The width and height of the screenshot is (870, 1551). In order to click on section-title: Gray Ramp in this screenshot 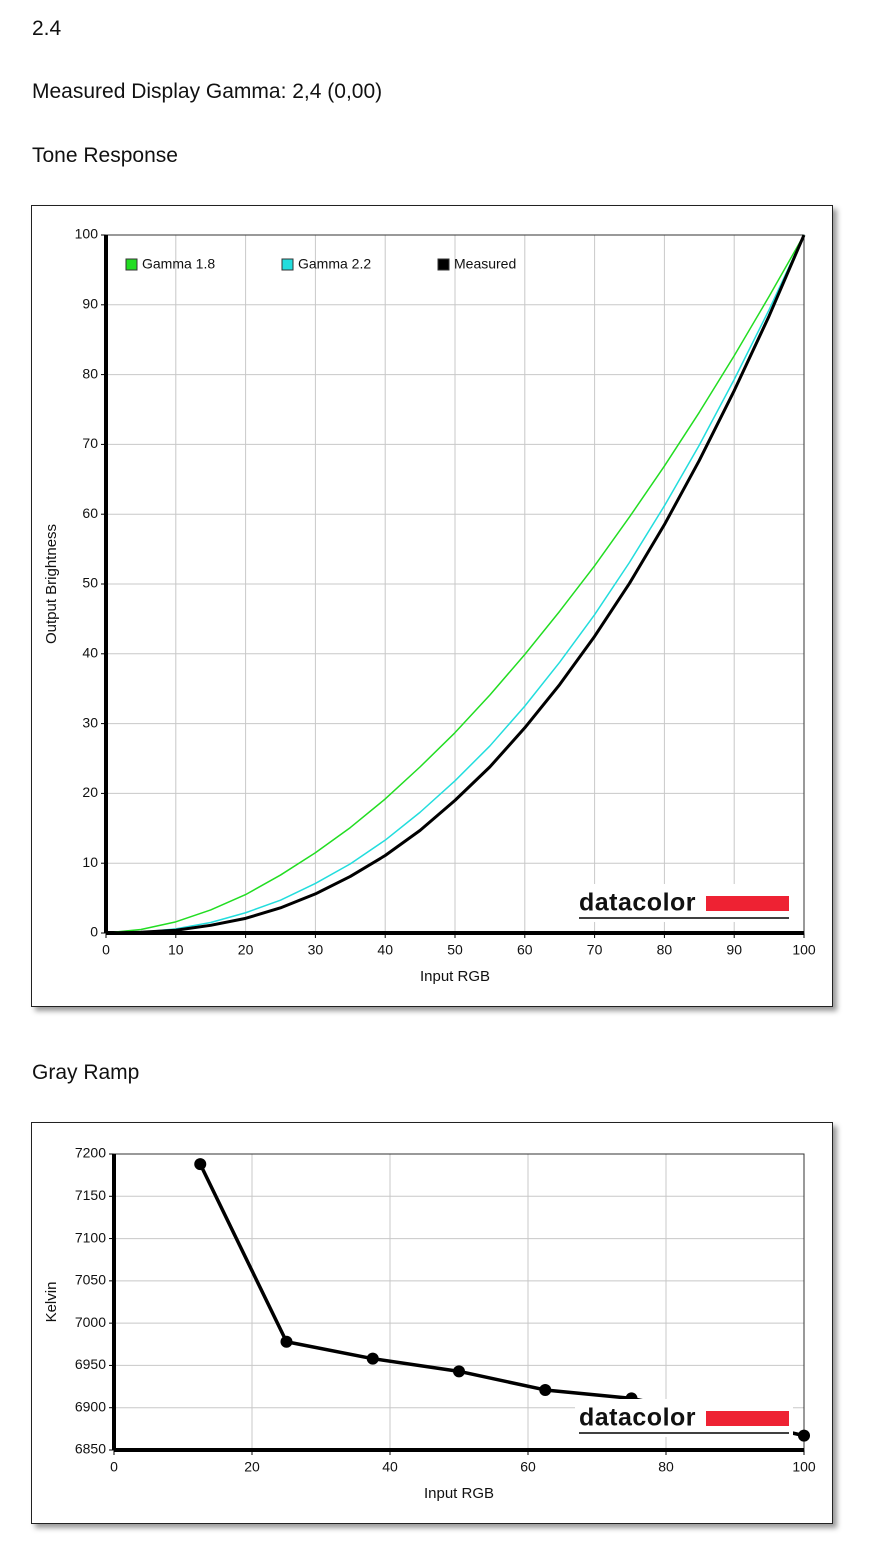, I will do `click(86, 1072)`.